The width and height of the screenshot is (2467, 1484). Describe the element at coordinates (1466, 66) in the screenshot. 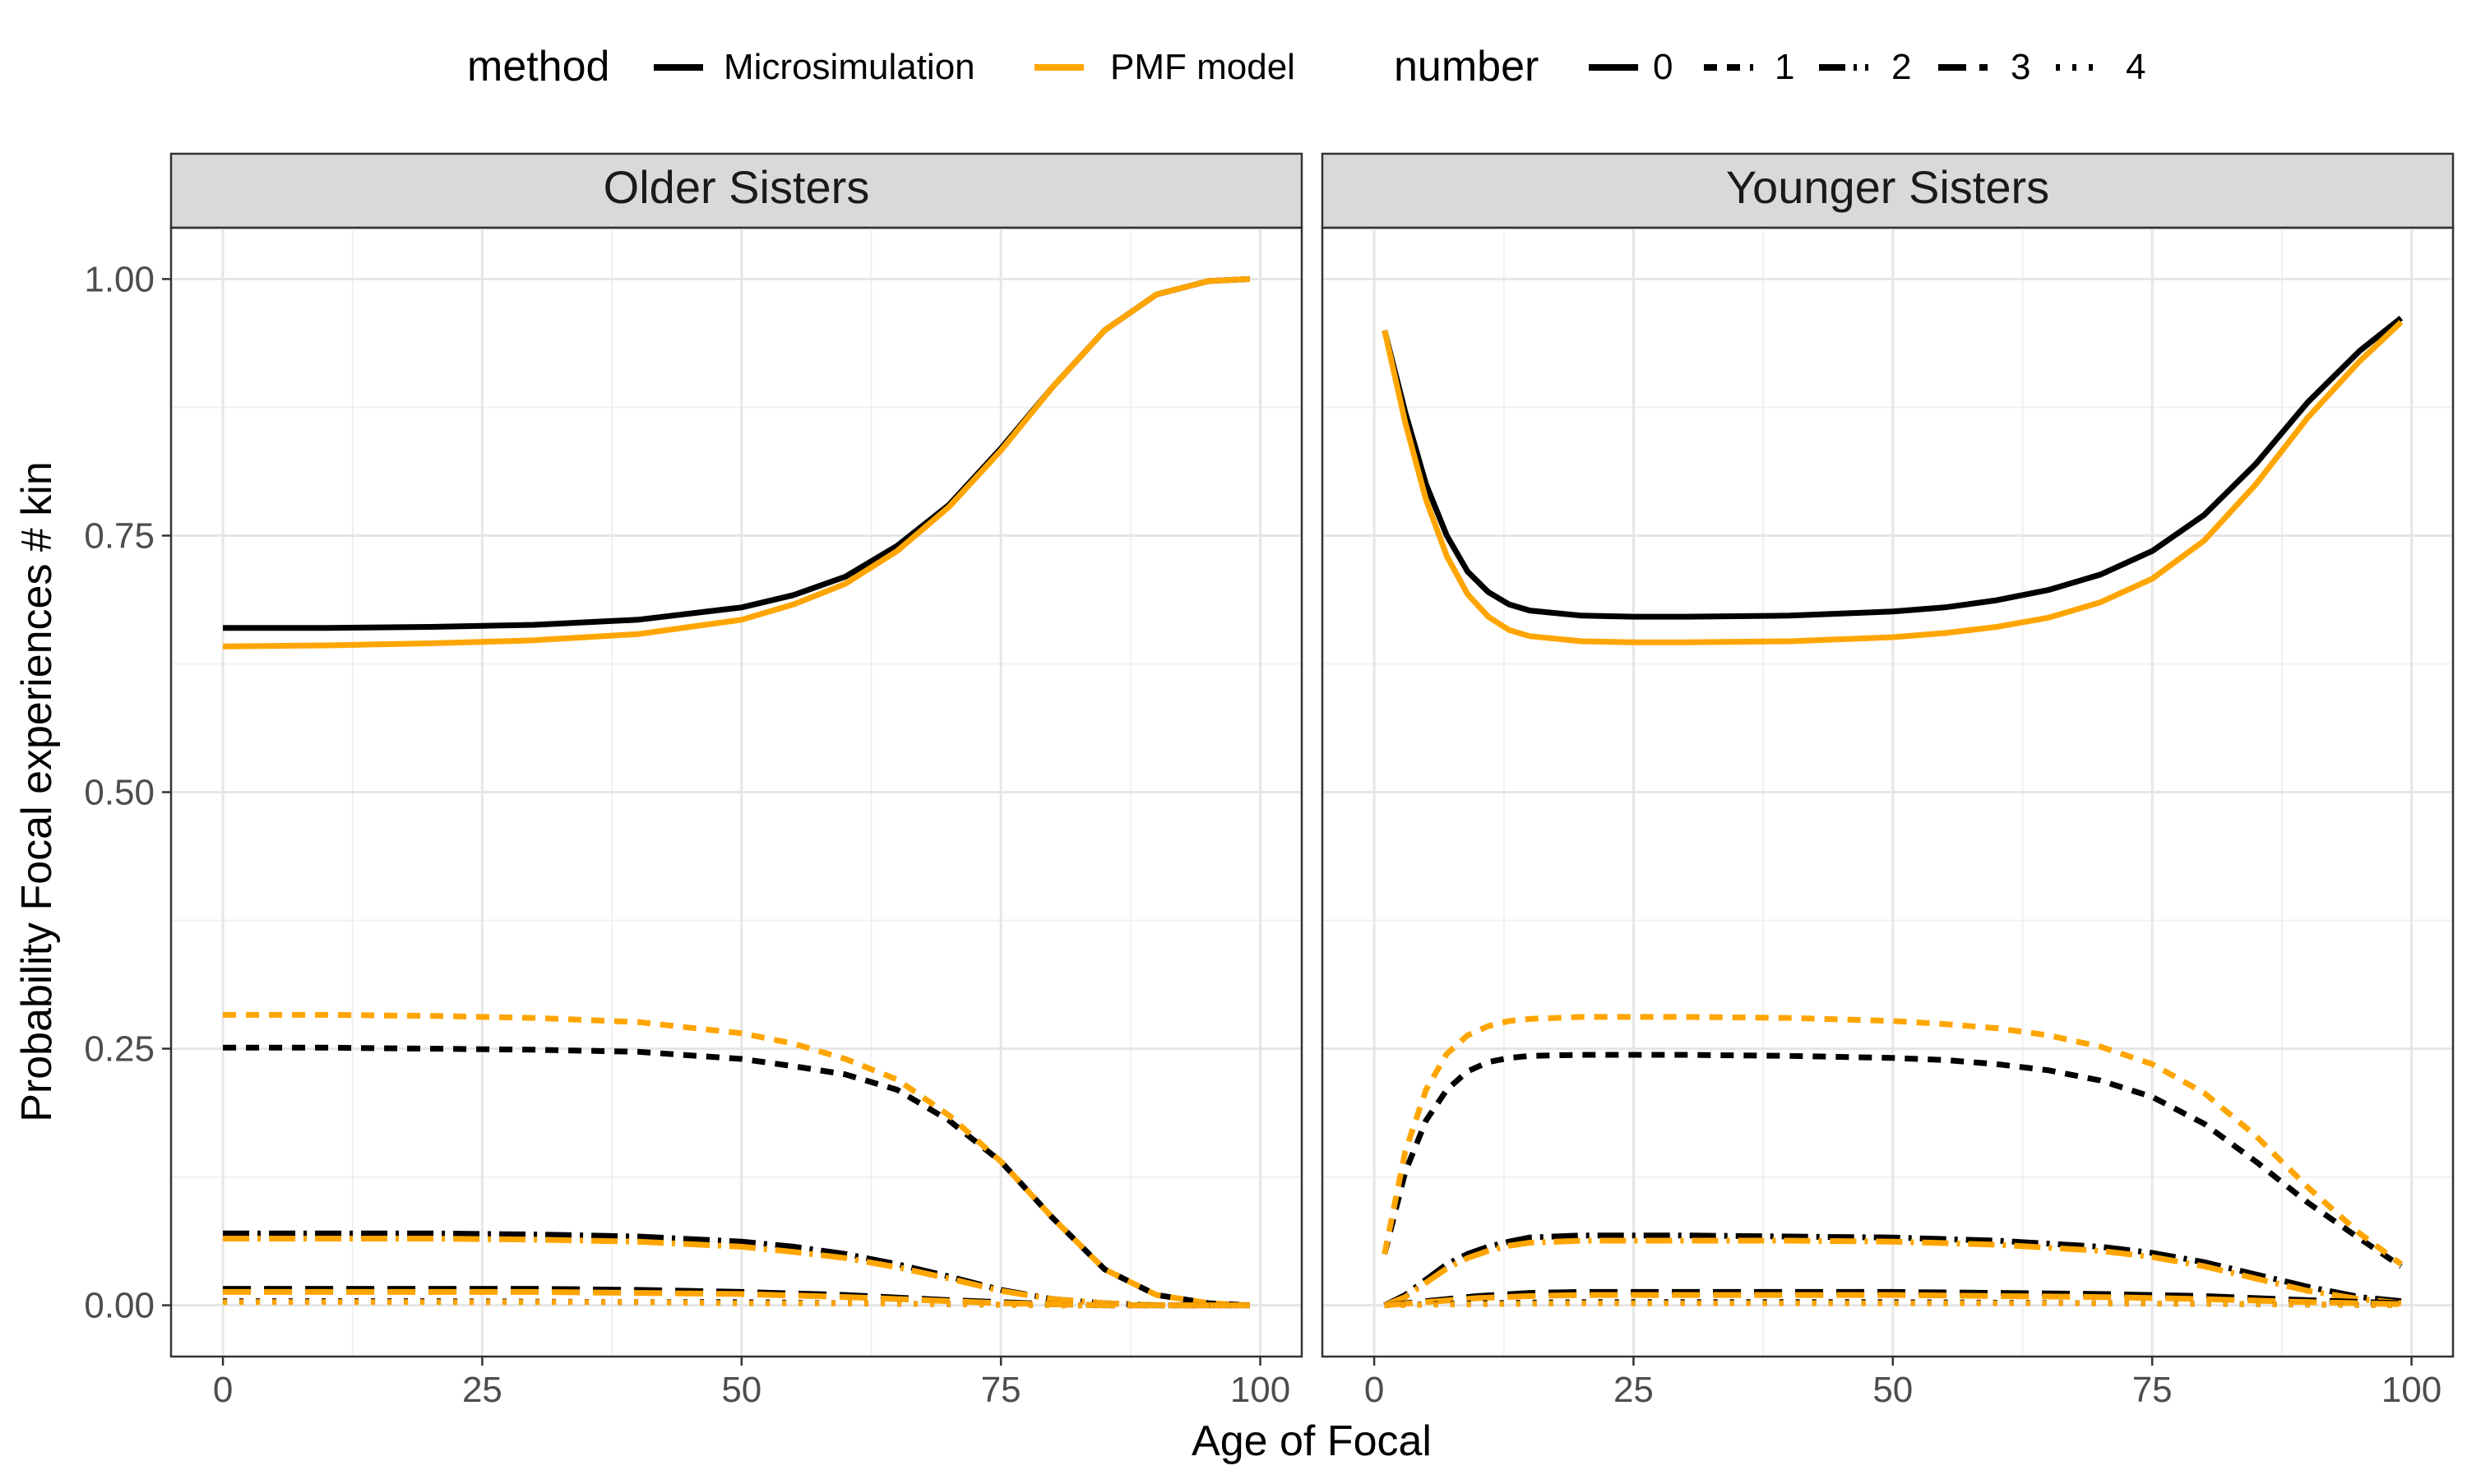

I see `legend-number-title: number` at that location.